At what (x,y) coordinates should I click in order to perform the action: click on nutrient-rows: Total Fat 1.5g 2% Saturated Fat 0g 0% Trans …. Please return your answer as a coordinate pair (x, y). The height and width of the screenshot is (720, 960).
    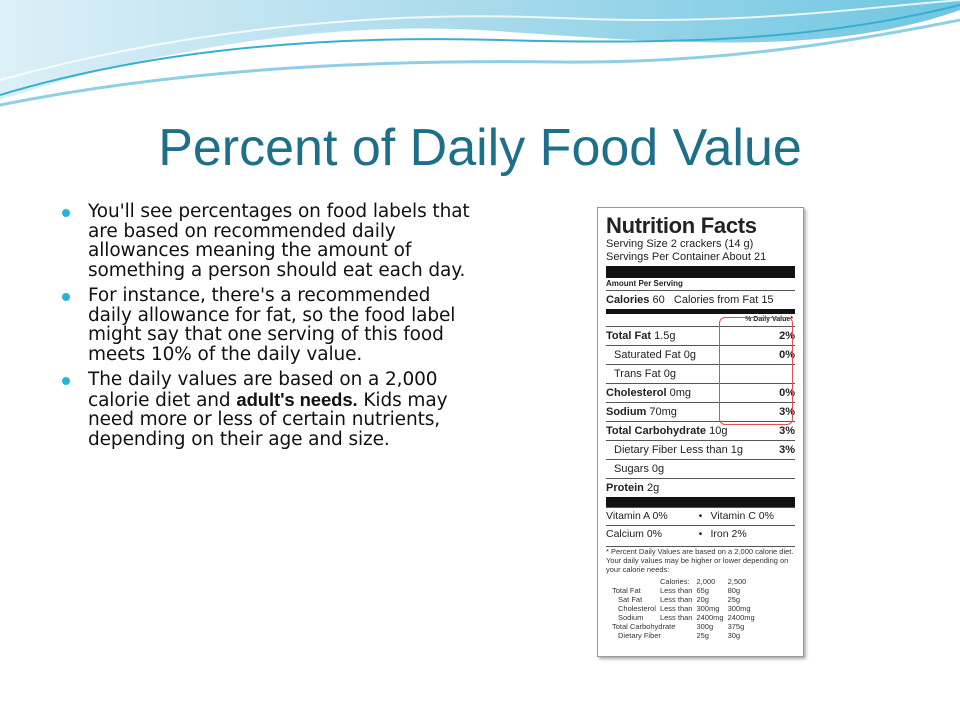
    Looking at the image, I should click on (700, 411).